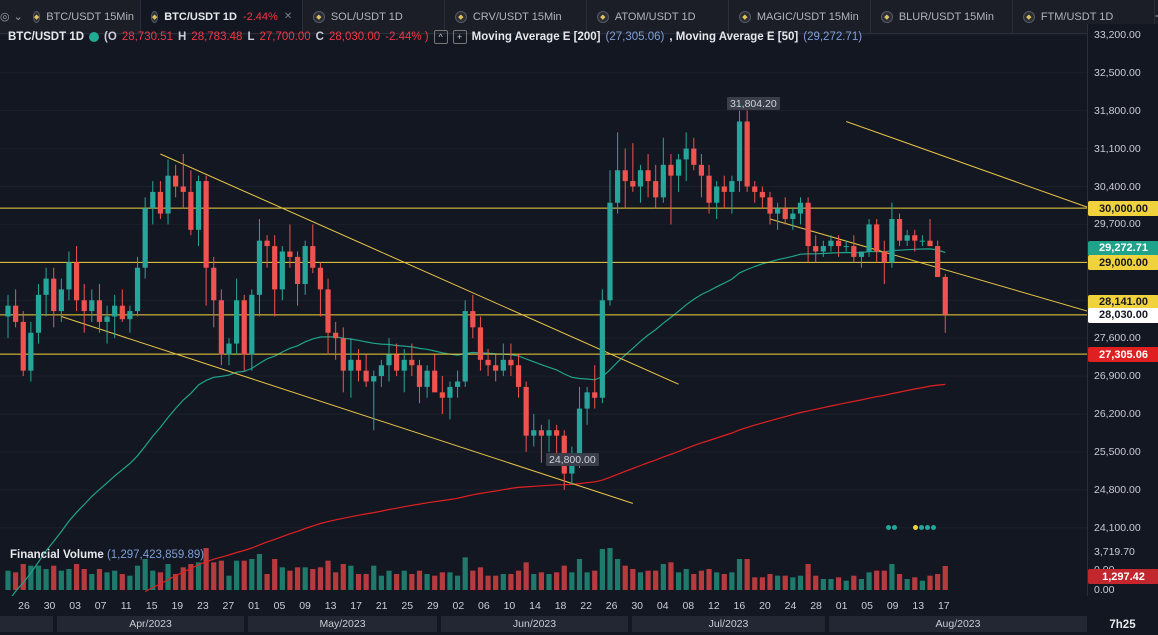  Describe the element at coordinates (658, 16) in the screenshot. I see `tab-4: ◆ ATOM/USDT 1D` at that location.